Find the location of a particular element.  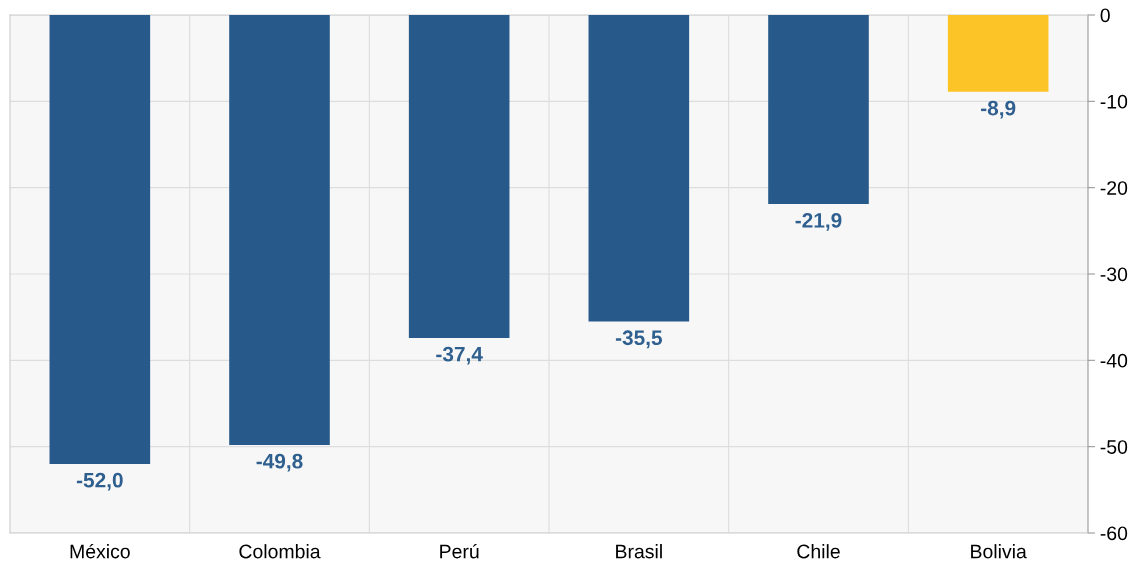

y-tick-label: -20 is located at coordinates (1114, 188).